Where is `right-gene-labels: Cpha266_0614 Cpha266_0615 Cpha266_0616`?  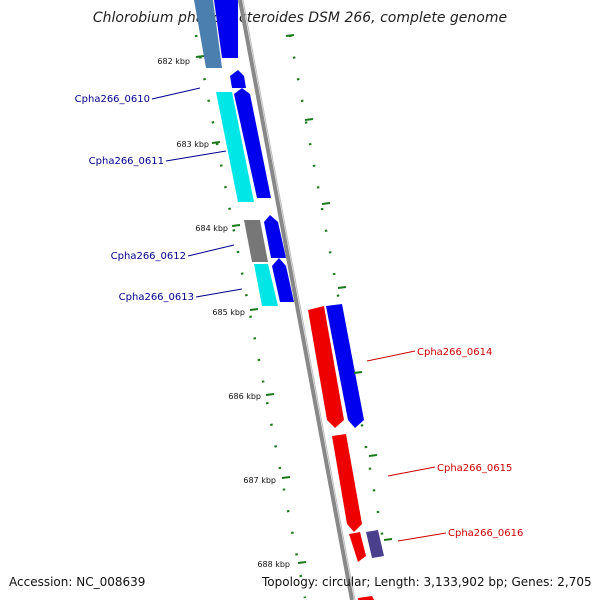
right-gene-labels: Cpha266_0614 Cpha266_0615 Cpha266_0616 is located at coordinates (444, 444).